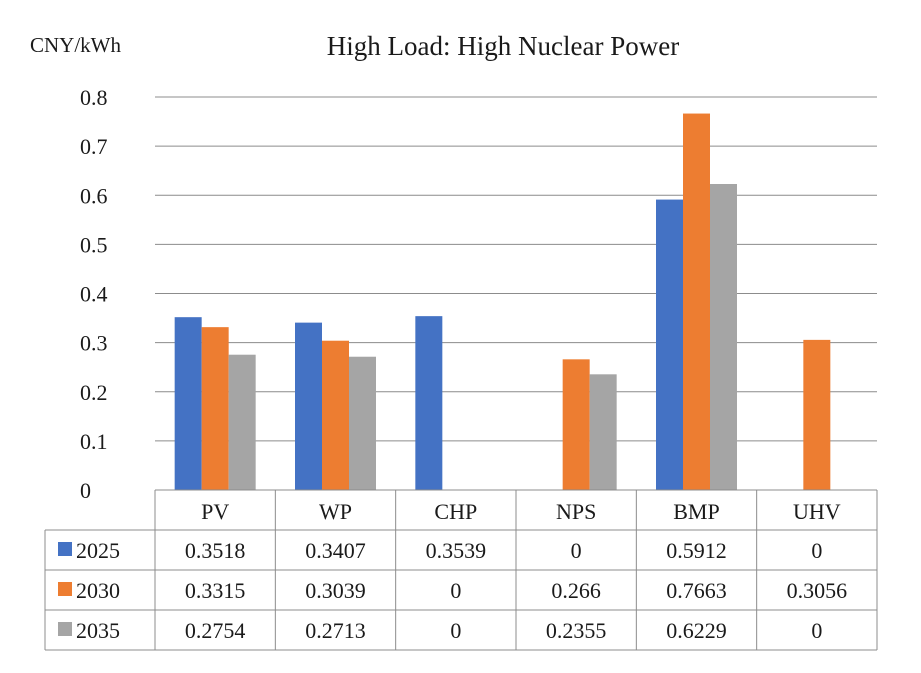 The width and height of the screenshot is (921, 673). What do you see at coordinates (603, 432) in the screenshot?
I see `bar-nps-2035` at bounding box center [603, 432].